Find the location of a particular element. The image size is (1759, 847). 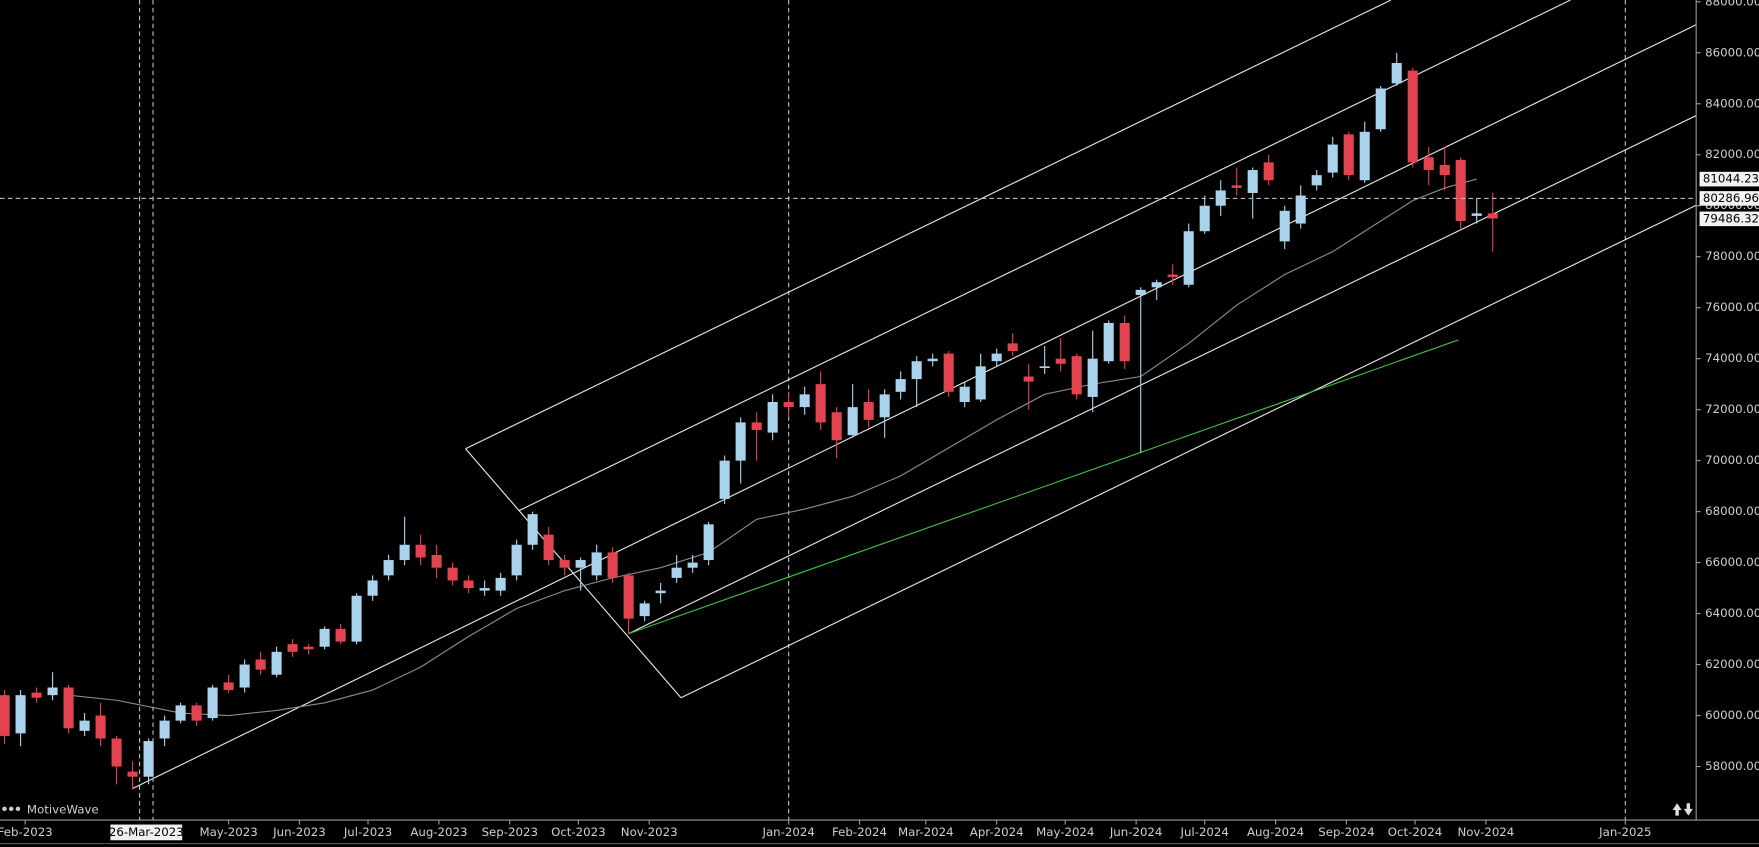

y-tick-label: 62000.00 is located at coordinates (1732, 664).